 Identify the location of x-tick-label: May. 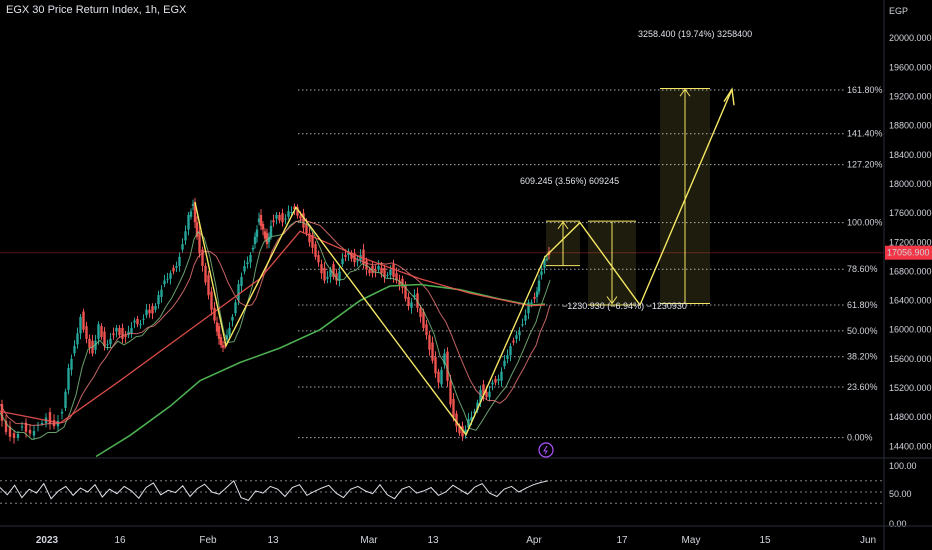
(691, 540).